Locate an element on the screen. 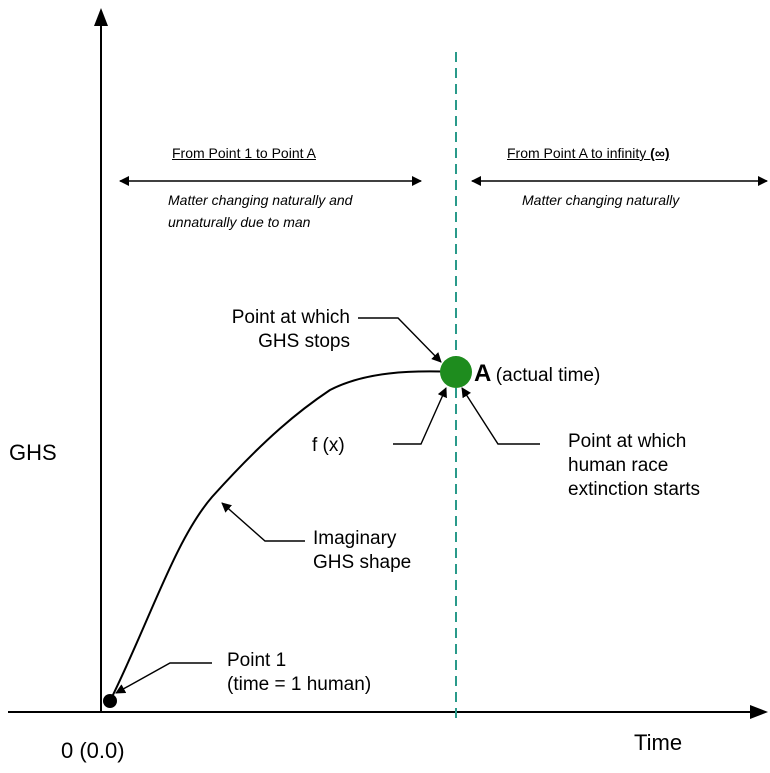 This screenshot has height=773, width=770. point-a-note: (actual time) is located at coordinates (548, 375).